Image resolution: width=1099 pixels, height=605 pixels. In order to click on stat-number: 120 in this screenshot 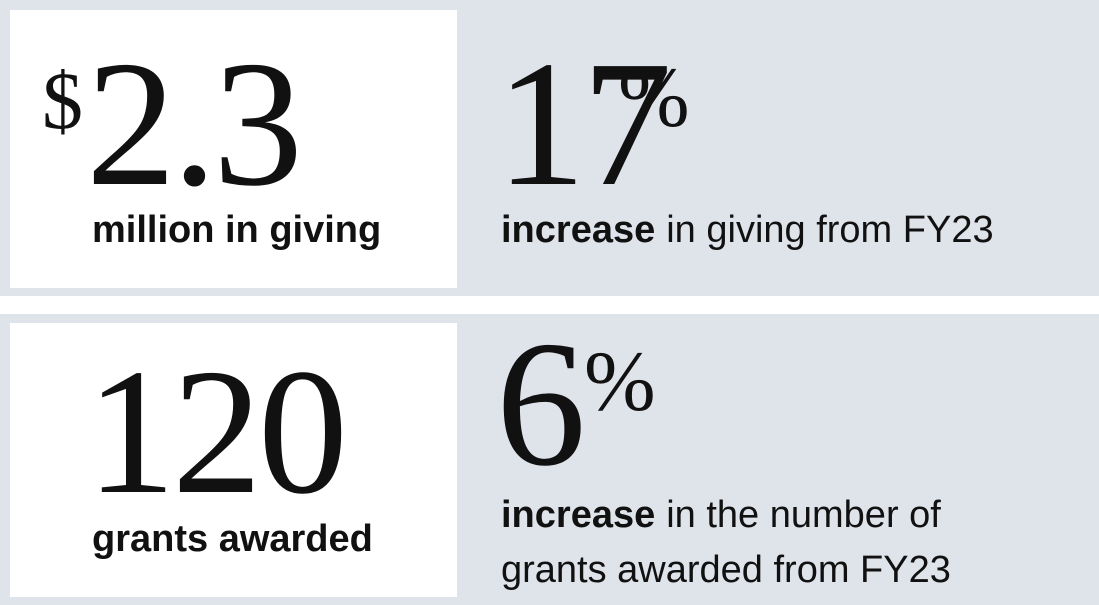, I will do `click(215, 431)`.